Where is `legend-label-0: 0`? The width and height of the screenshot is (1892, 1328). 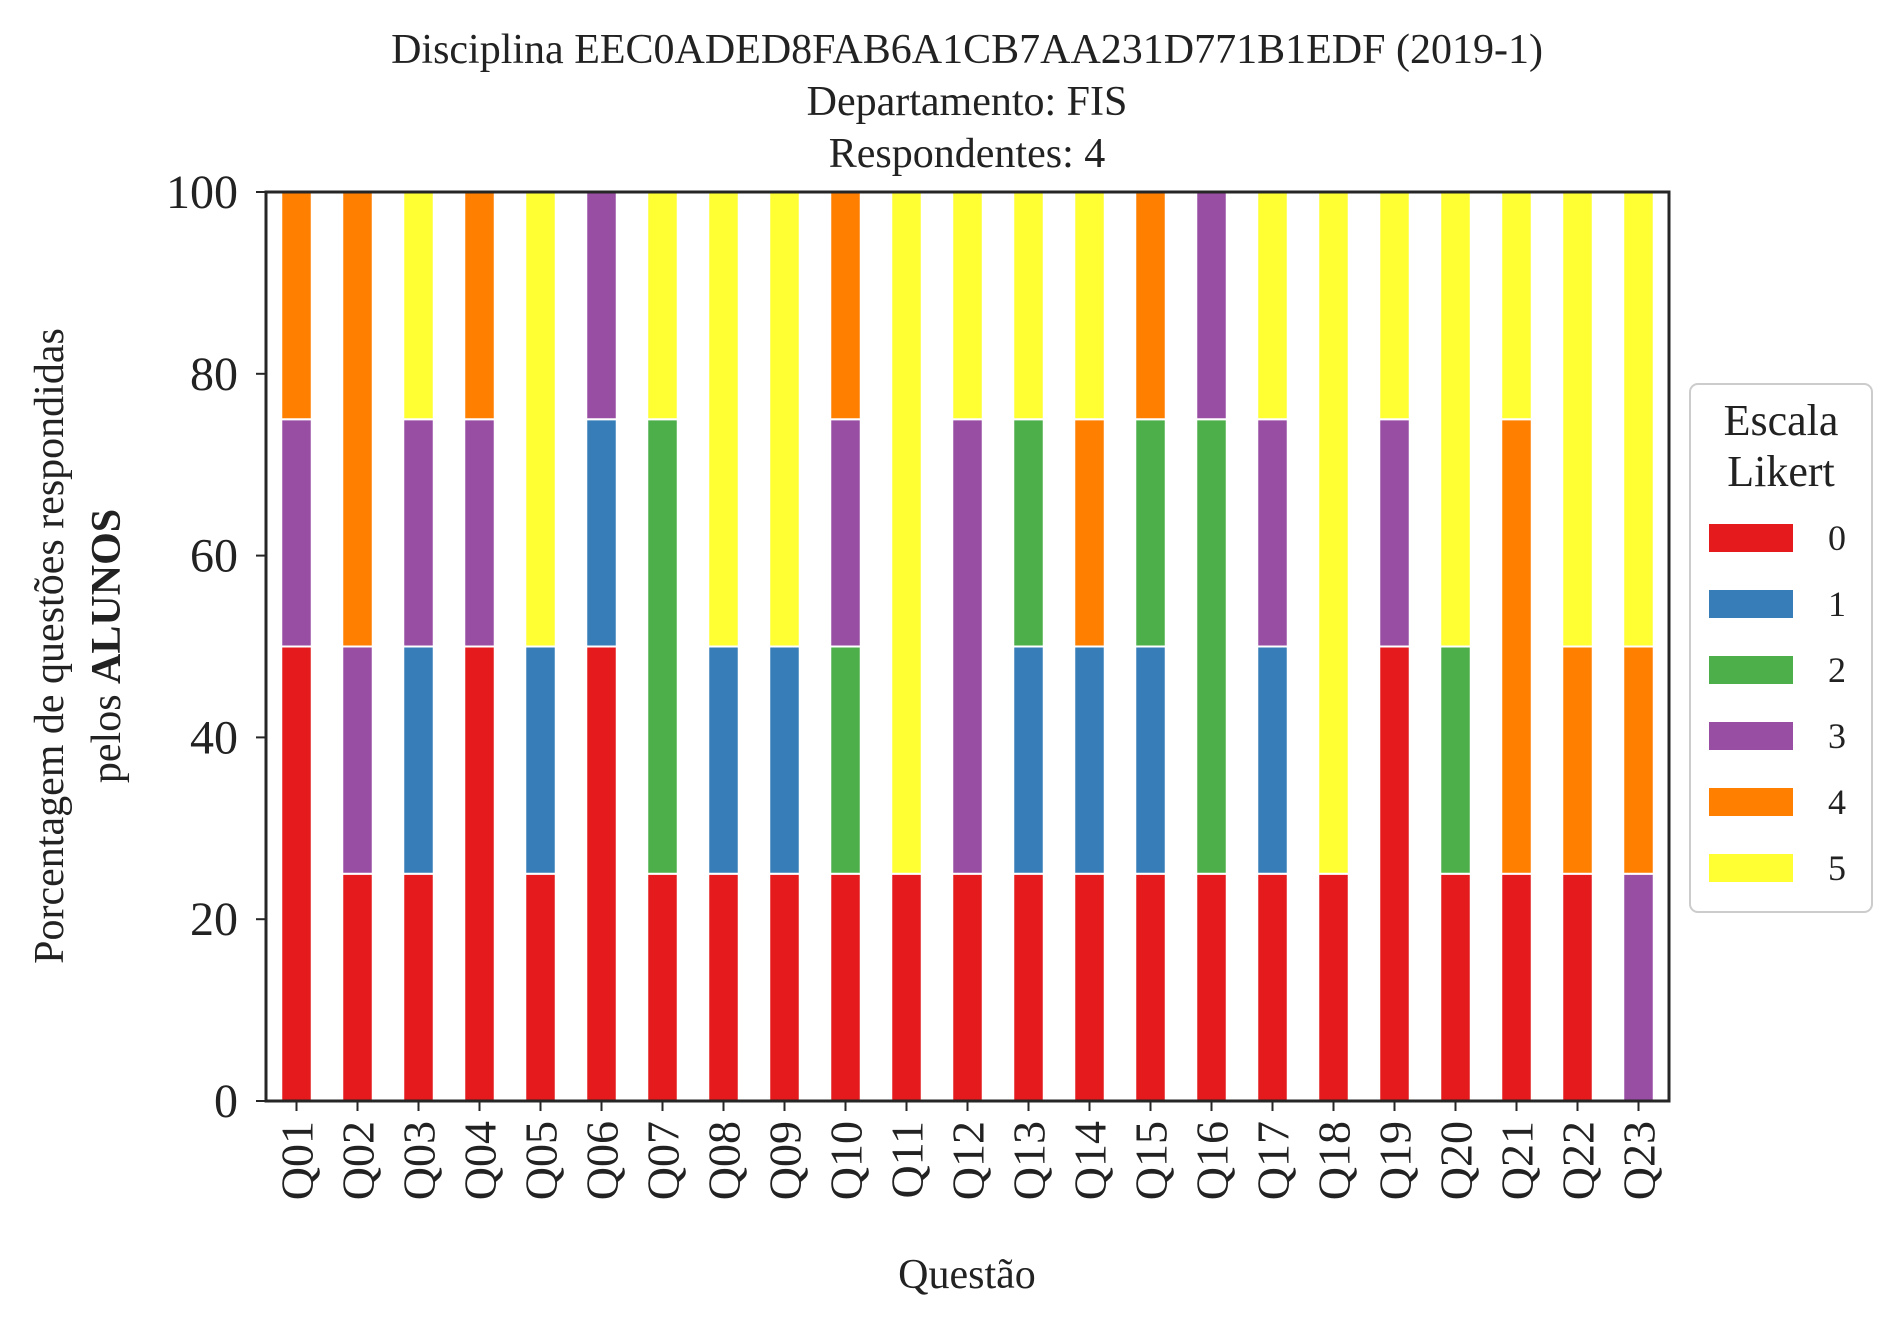 legend-label-0: 0 is located at coordinates (1837, 538).